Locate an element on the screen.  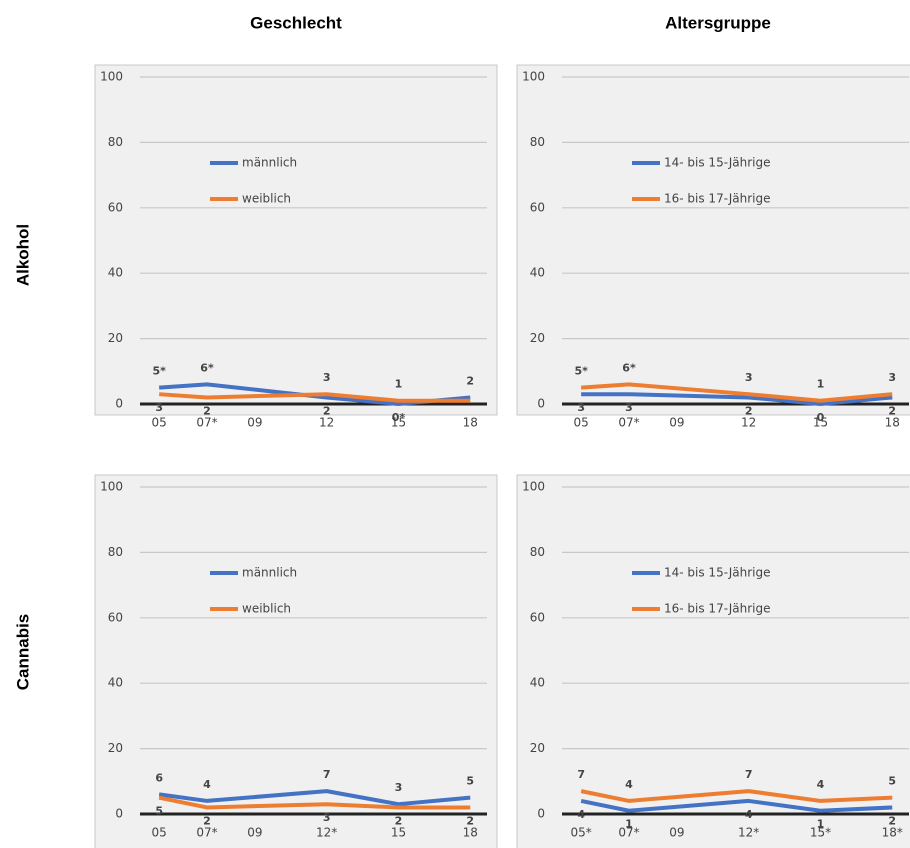
legend-label: weiblich is located at coordinates (266, 609).